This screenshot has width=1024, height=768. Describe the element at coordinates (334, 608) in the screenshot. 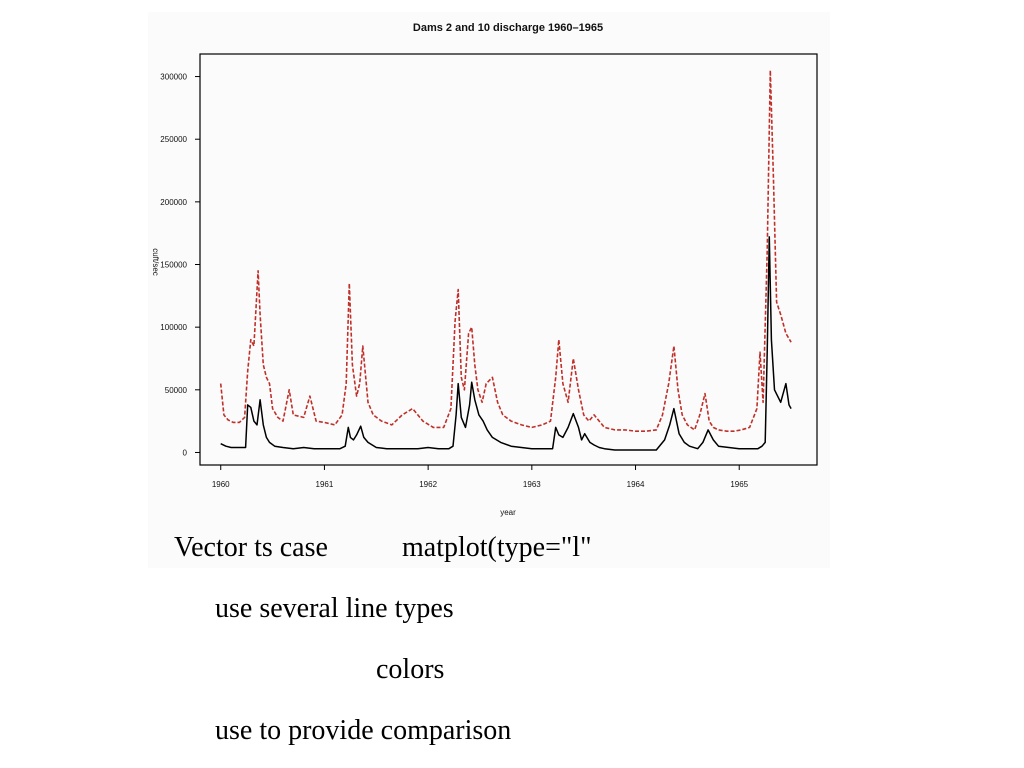

I see `caption-line-types: use several line types` at that location.